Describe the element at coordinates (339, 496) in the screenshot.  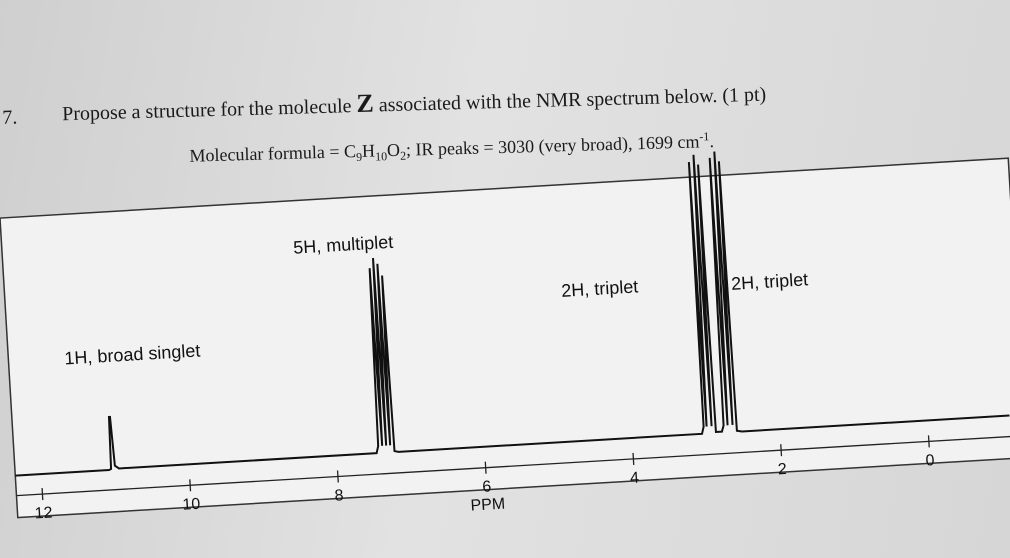
I see `ppm-label: 8` at that location.